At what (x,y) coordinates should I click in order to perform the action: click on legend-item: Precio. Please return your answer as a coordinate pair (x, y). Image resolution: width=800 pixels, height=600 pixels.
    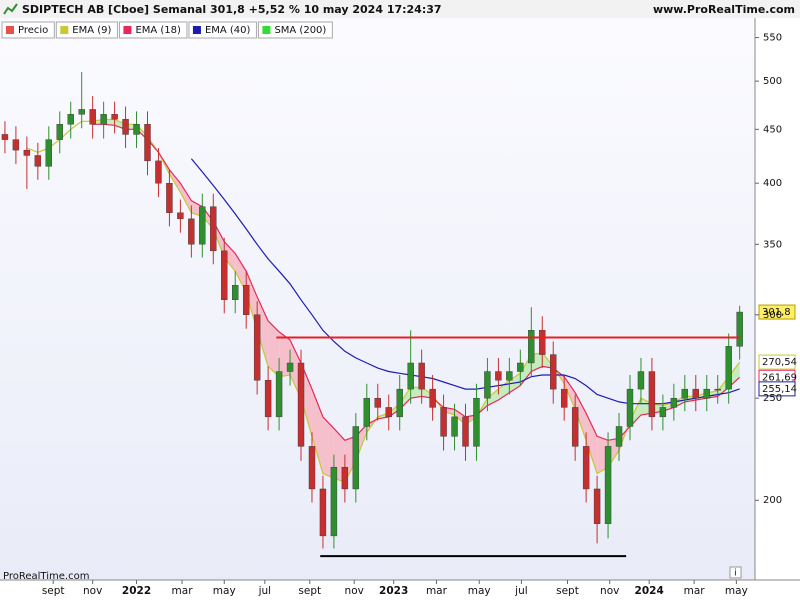
    Looking at the image, I should click on (28, 30).